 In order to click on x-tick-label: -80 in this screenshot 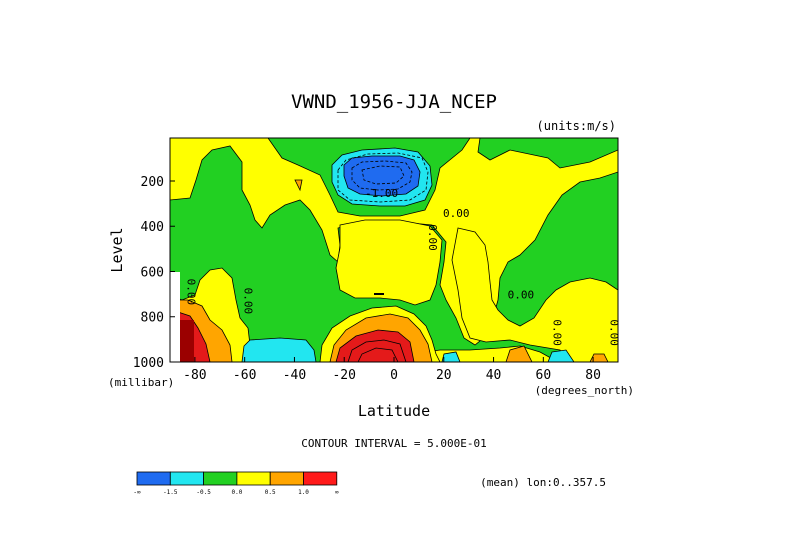, I will do `click(194, 375)`.